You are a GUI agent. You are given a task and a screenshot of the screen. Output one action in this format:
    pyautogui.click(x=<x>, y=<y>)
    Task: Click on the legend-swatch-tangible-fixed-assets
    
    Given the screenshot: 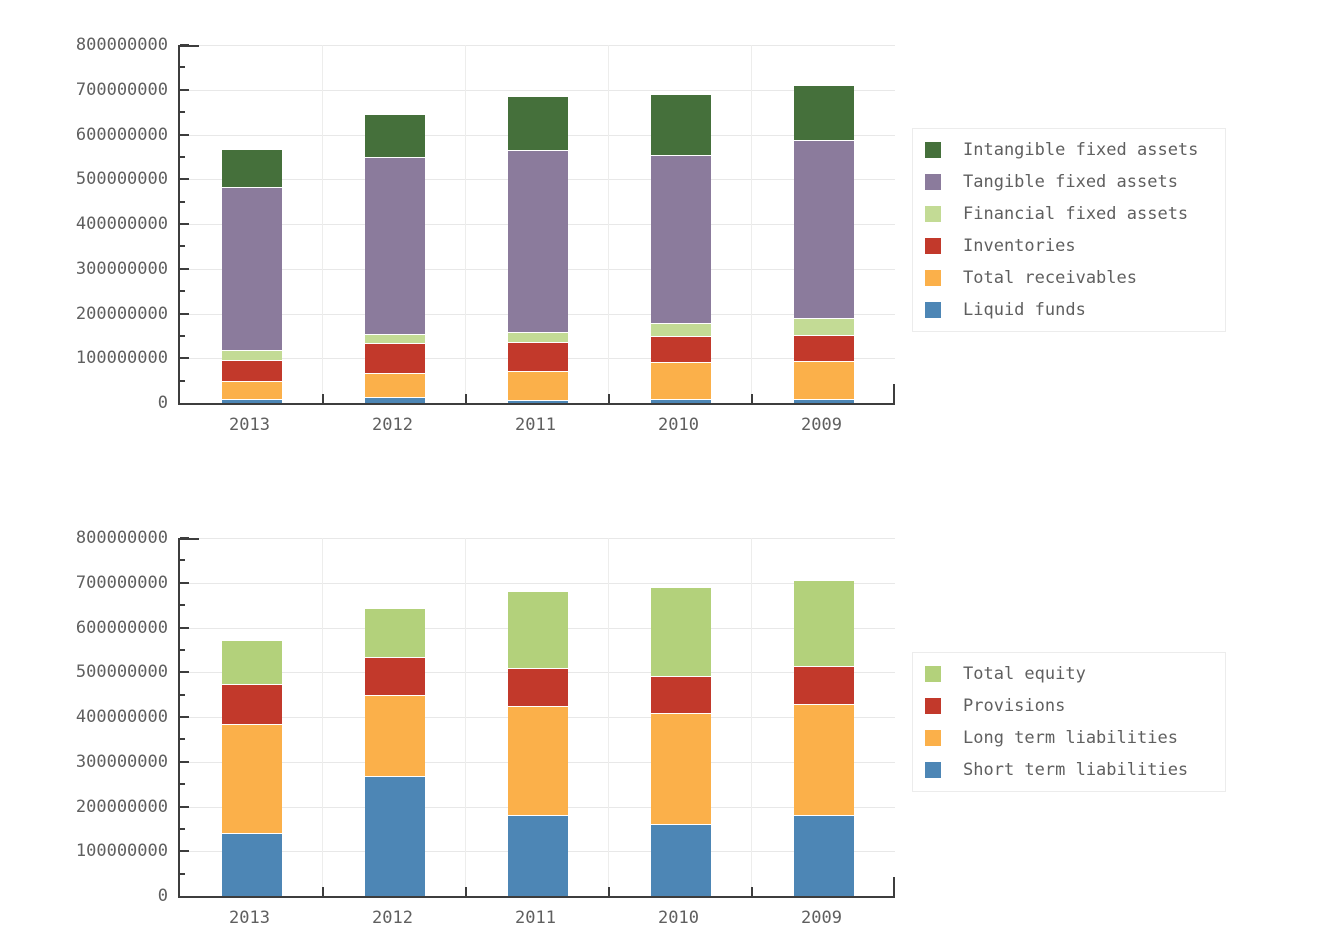 What is the action you would take?
    pyautogui.click(x=933, y=182)
    